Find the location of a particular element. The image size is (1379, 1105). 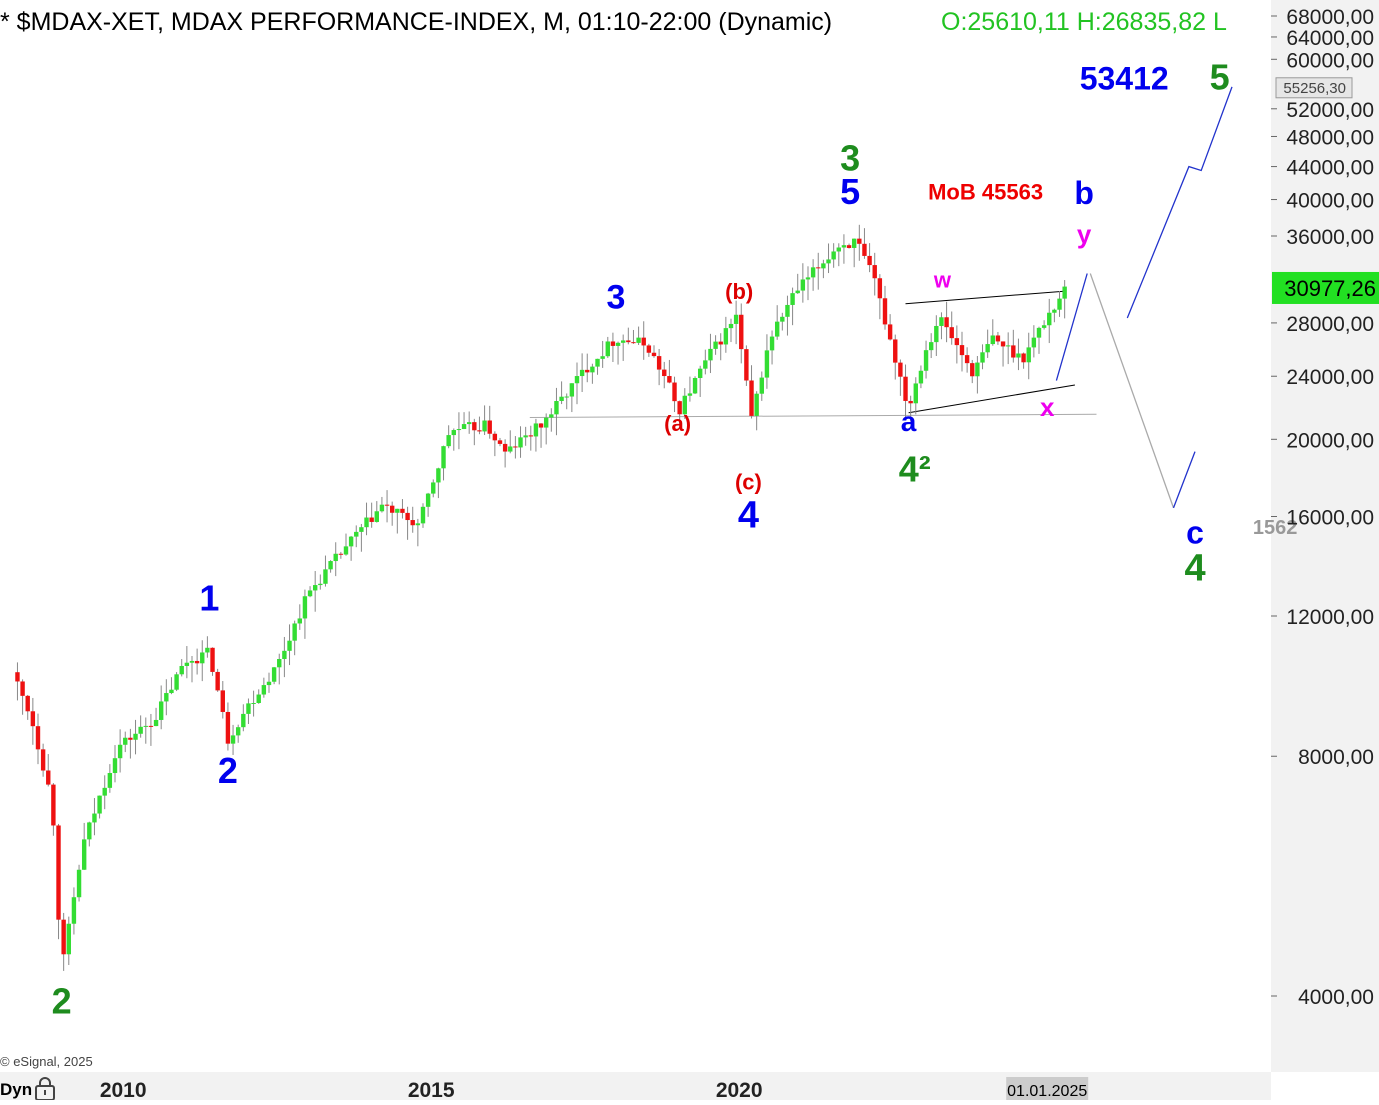

wave-label: w is located at coordinates (942, 280).